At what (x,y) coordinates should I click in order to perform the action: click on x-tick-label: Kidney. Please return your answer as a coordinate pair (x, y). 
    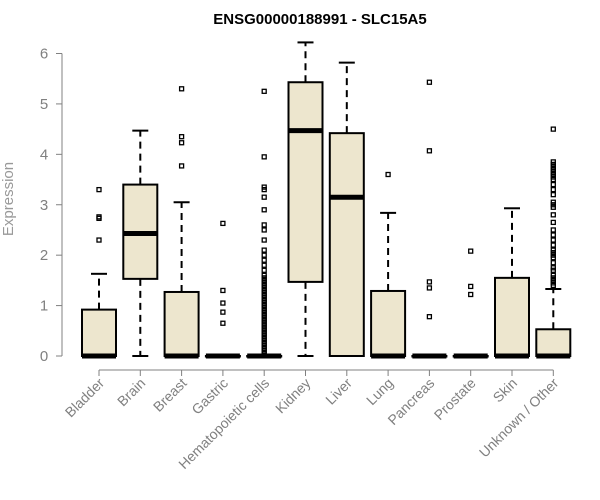
    Looking at the image, I should click on (293, 396).